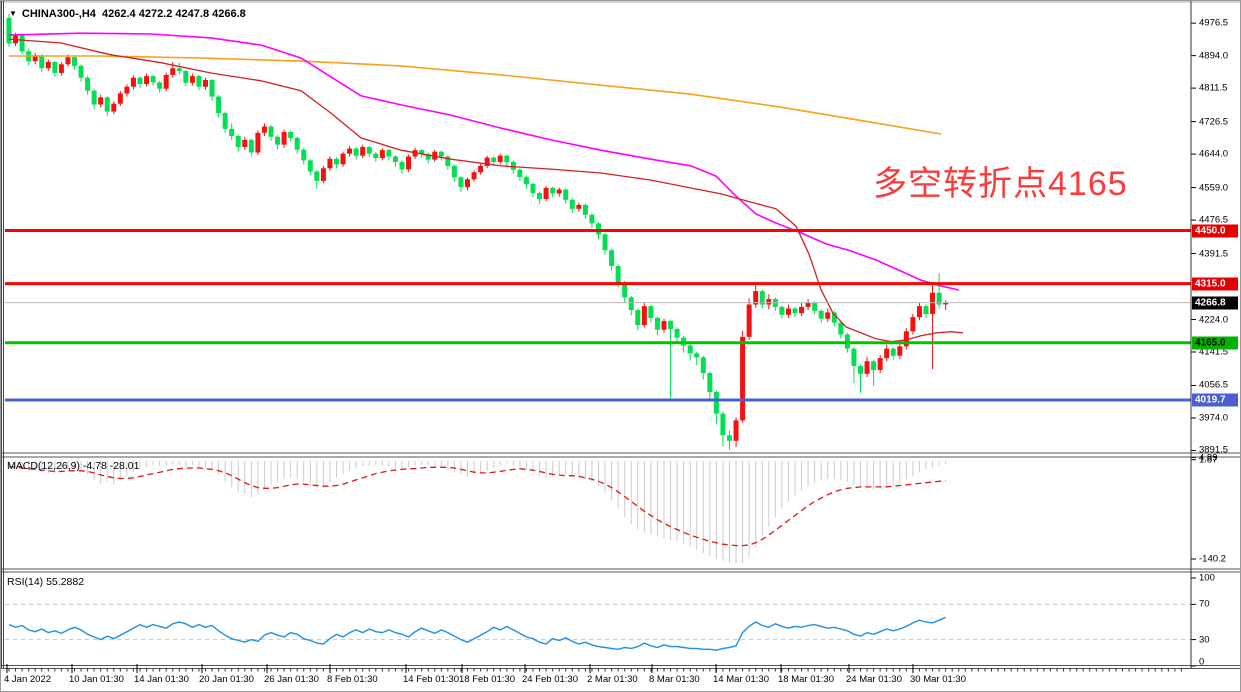  What do you see at coordinates (1214, 450) in the screenshot?
I see `price-axis-label: 3891.5` at bounding box center [1214, 450].